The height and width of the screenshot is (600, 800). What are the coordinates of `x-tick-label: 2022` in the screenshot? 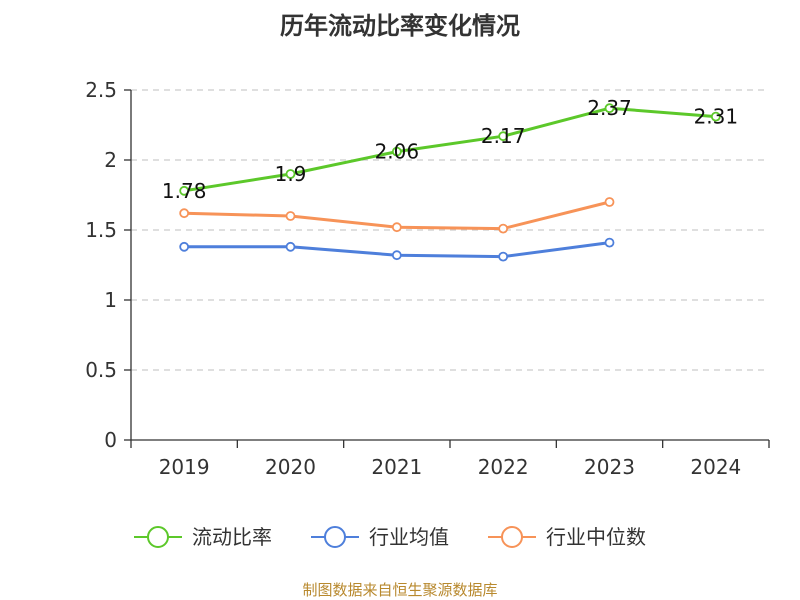 It's located at (503, 467).